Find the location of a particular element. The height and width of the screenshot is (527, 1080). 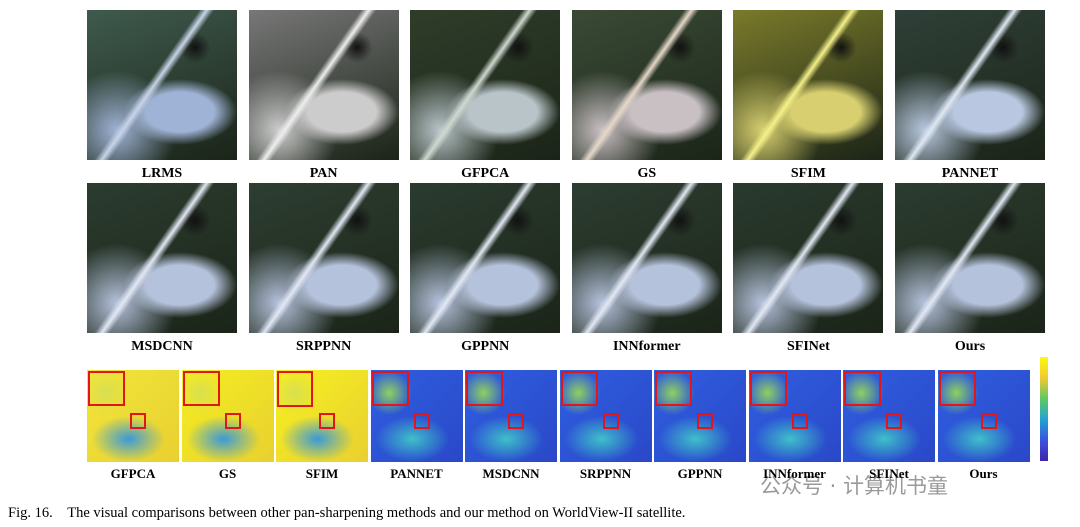

method-label: LRMS is located at coordinates (162, 173).